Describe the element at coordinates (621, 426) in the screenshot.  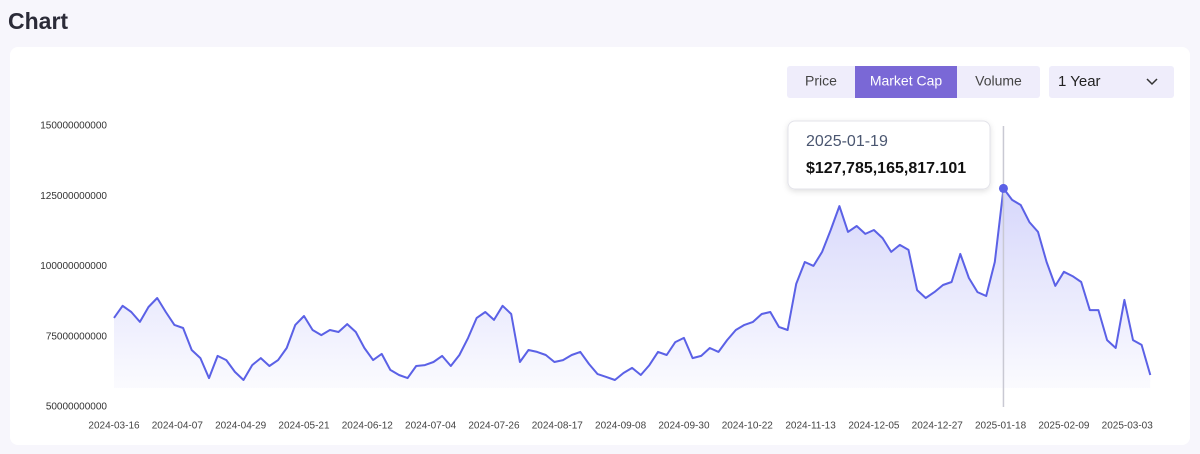
I see `x-tick-label: 2024-09-08` at that location.